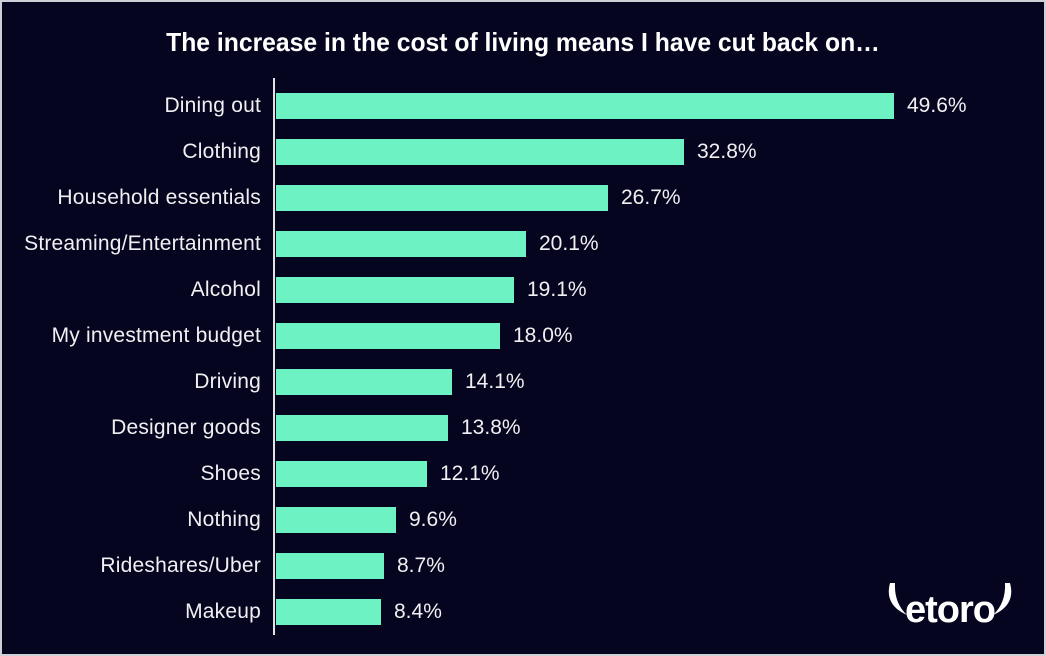 This screenshot has height=656, width=1046. Describe the element at coordinates (212, 105) in the screenshot. I see `category-label: Dining out` at that location.